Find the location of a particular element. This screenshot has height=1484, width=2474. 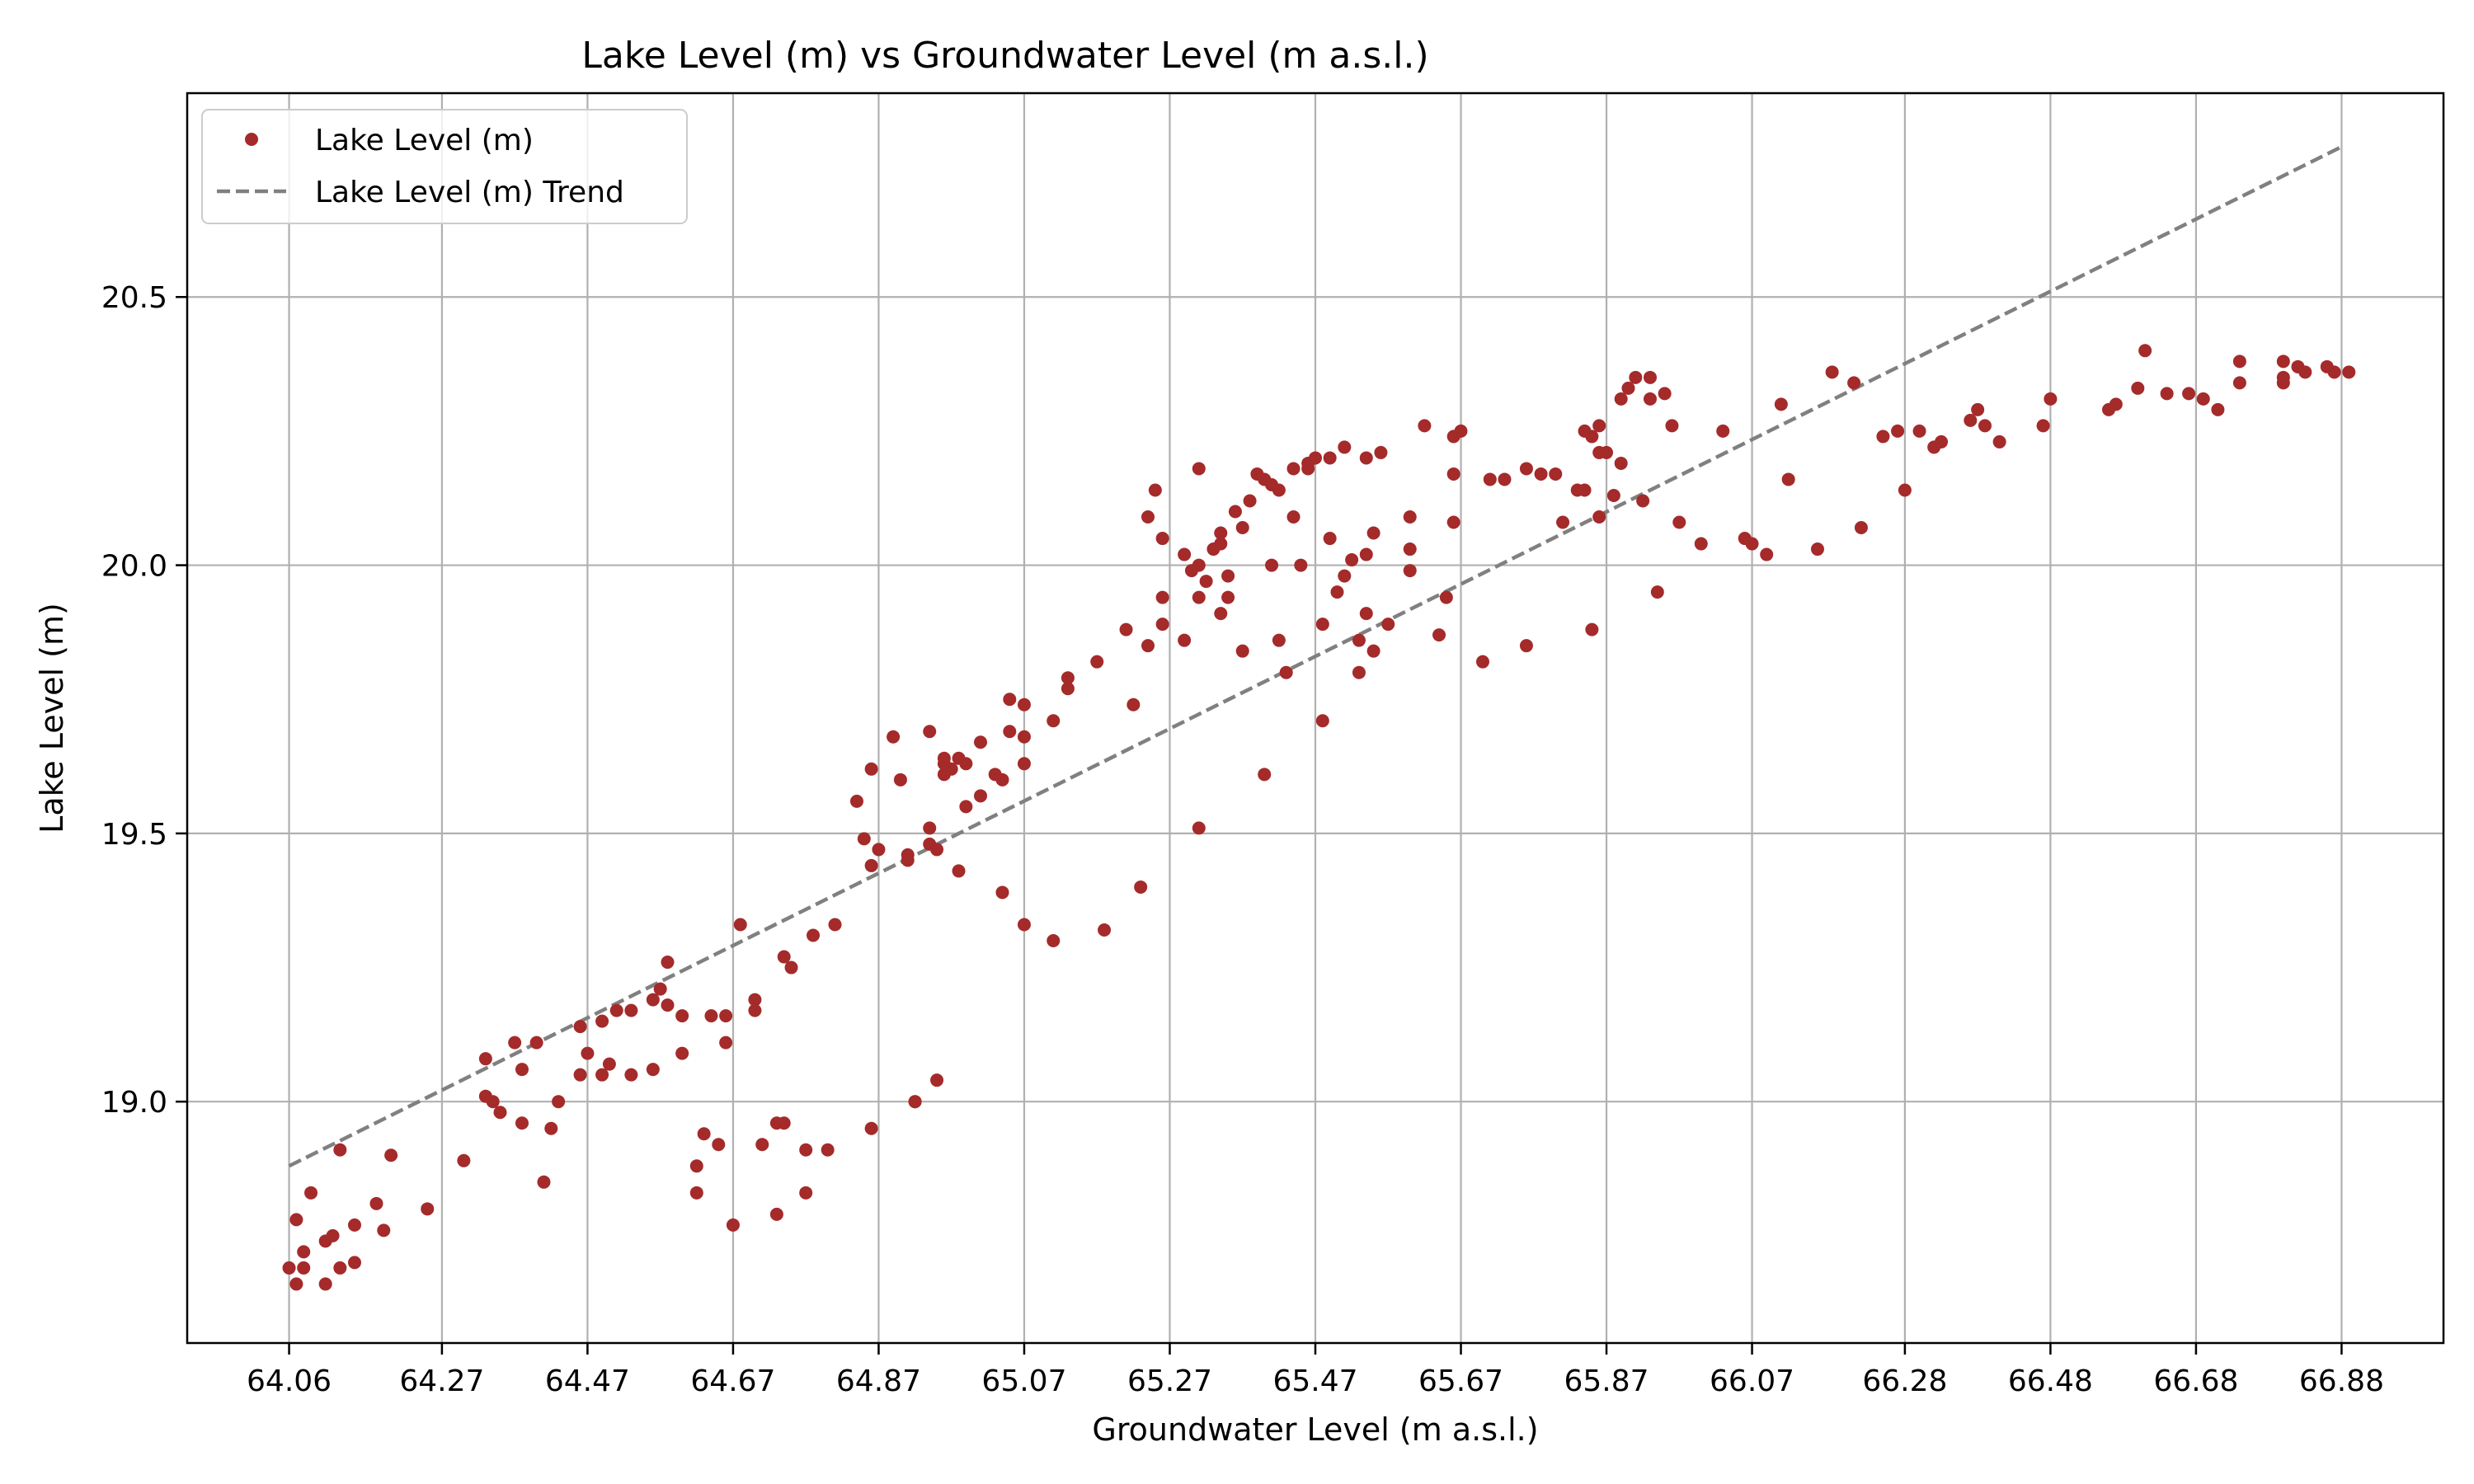

legend-box is located at coordinates (444, 166).